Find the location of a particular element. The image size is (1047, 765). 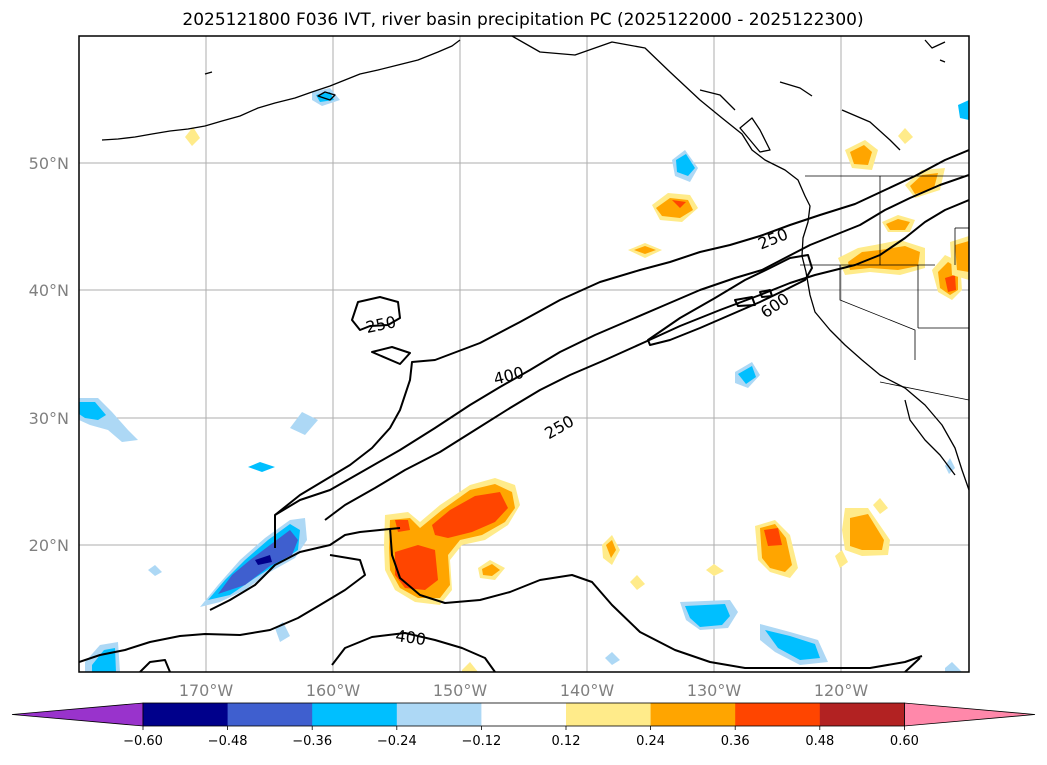

colorbar-tick-label: 0.24 is located at coordinates (650, 741).